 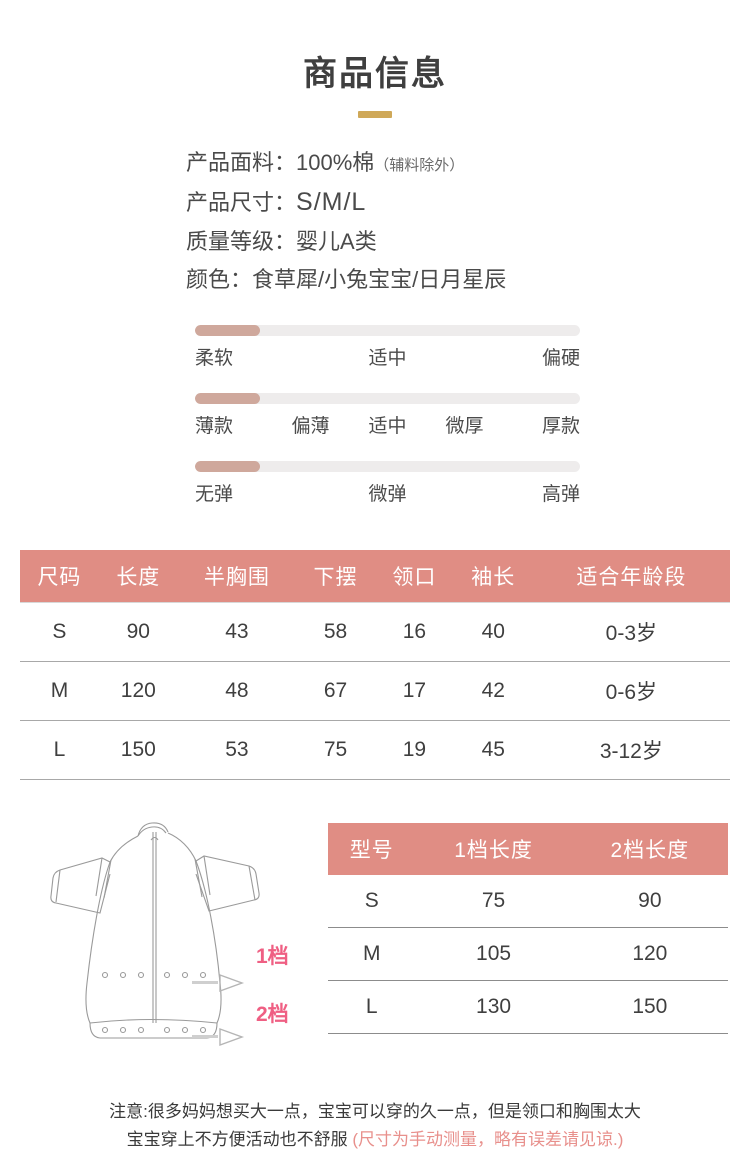 I want to click on table-header-row: 尺码 长度 半胸围 下摆 领口 袖长 适合年龄段, so click(x=375, y=576).